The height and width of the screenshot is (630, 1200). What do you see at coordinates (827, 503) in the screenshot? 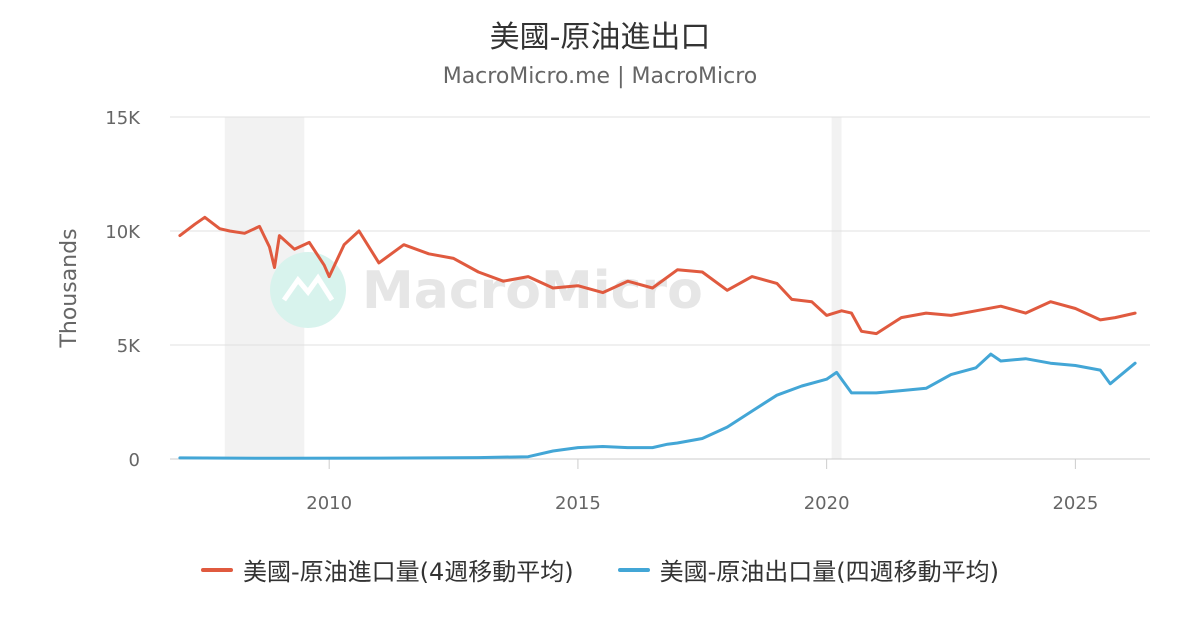
I see `x-tick-label: 2020` at bounding box center [827, 503].